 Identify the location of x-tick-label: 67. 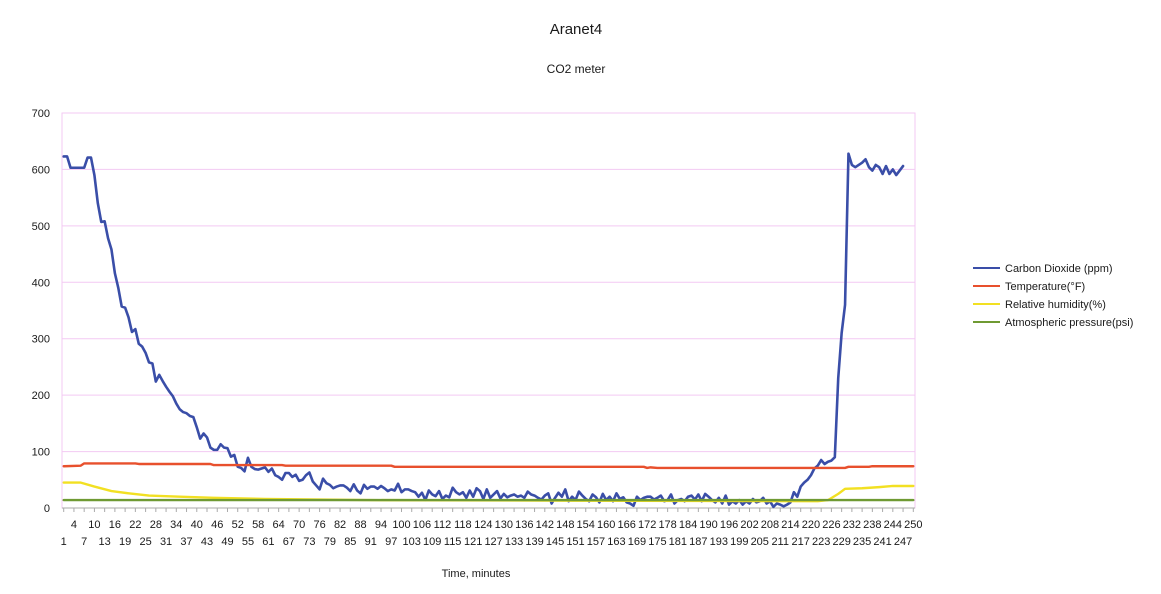
(289, 542).